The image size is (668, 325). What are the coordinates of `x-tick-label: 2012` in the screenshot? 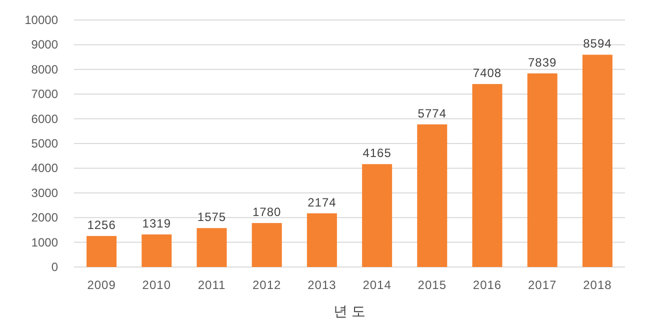 It's located at (267, 285).